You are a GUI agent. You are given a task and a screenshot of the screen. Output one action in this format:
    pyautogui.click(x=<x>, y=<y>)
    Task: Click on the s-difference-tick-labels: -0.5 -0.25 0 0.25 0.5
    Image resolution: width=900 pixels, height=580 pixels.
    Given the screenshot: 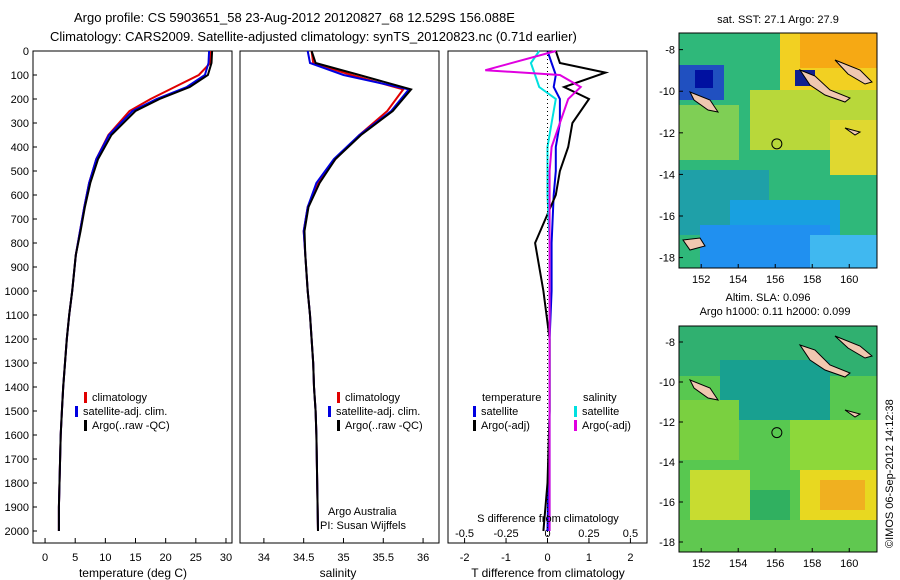 What is the action you would take?
    pyautogui.click(x=546, y=534)
    